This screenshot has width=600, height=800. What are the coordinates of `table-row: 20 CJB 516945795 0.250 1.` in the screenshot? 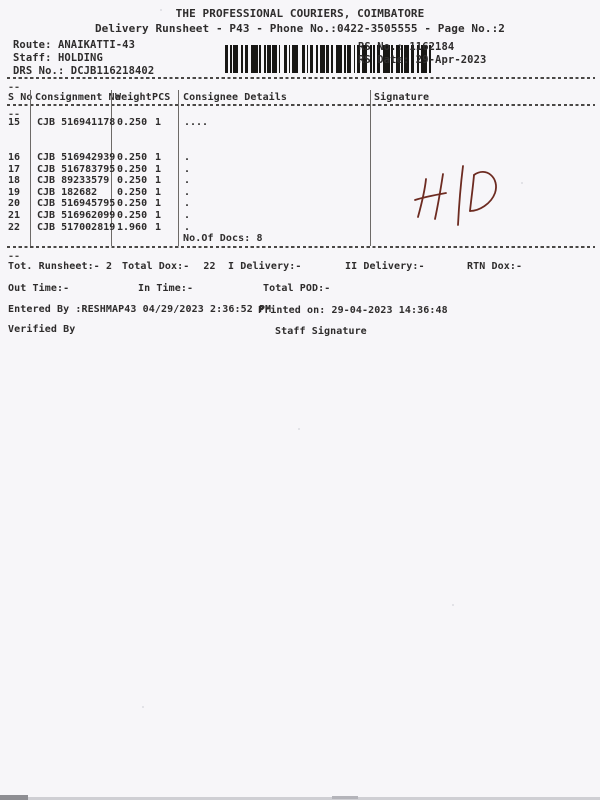 It's located at (300, 204).